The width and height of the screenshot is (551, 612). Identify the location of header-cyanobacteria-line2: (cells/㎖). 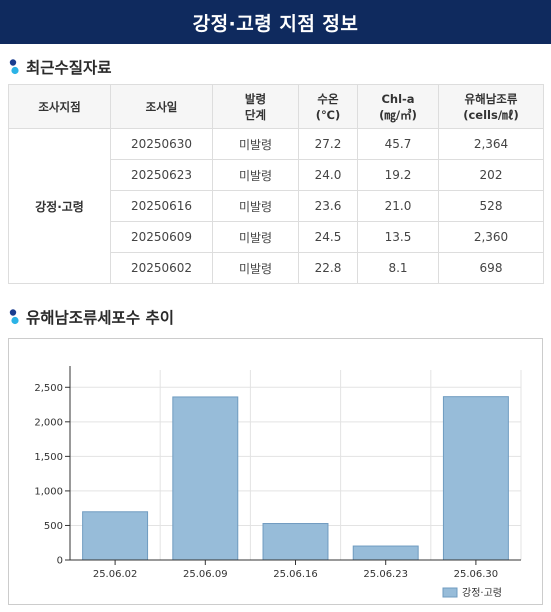
(491, 114).